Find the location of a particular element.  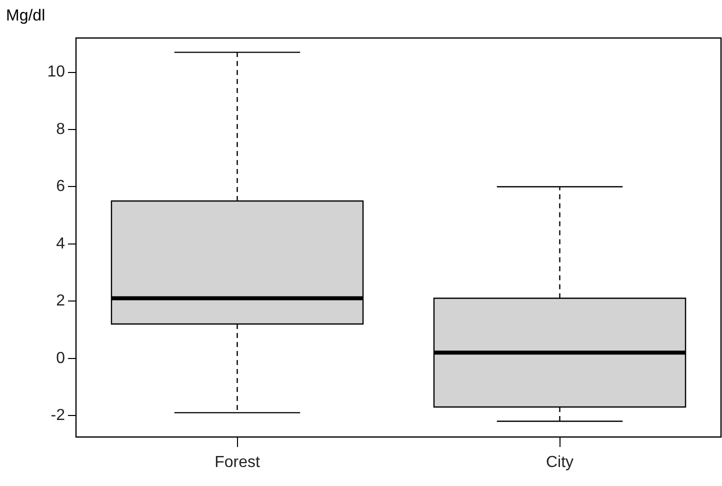

y-tick-label: -2 is located at coordinates (58, 415).